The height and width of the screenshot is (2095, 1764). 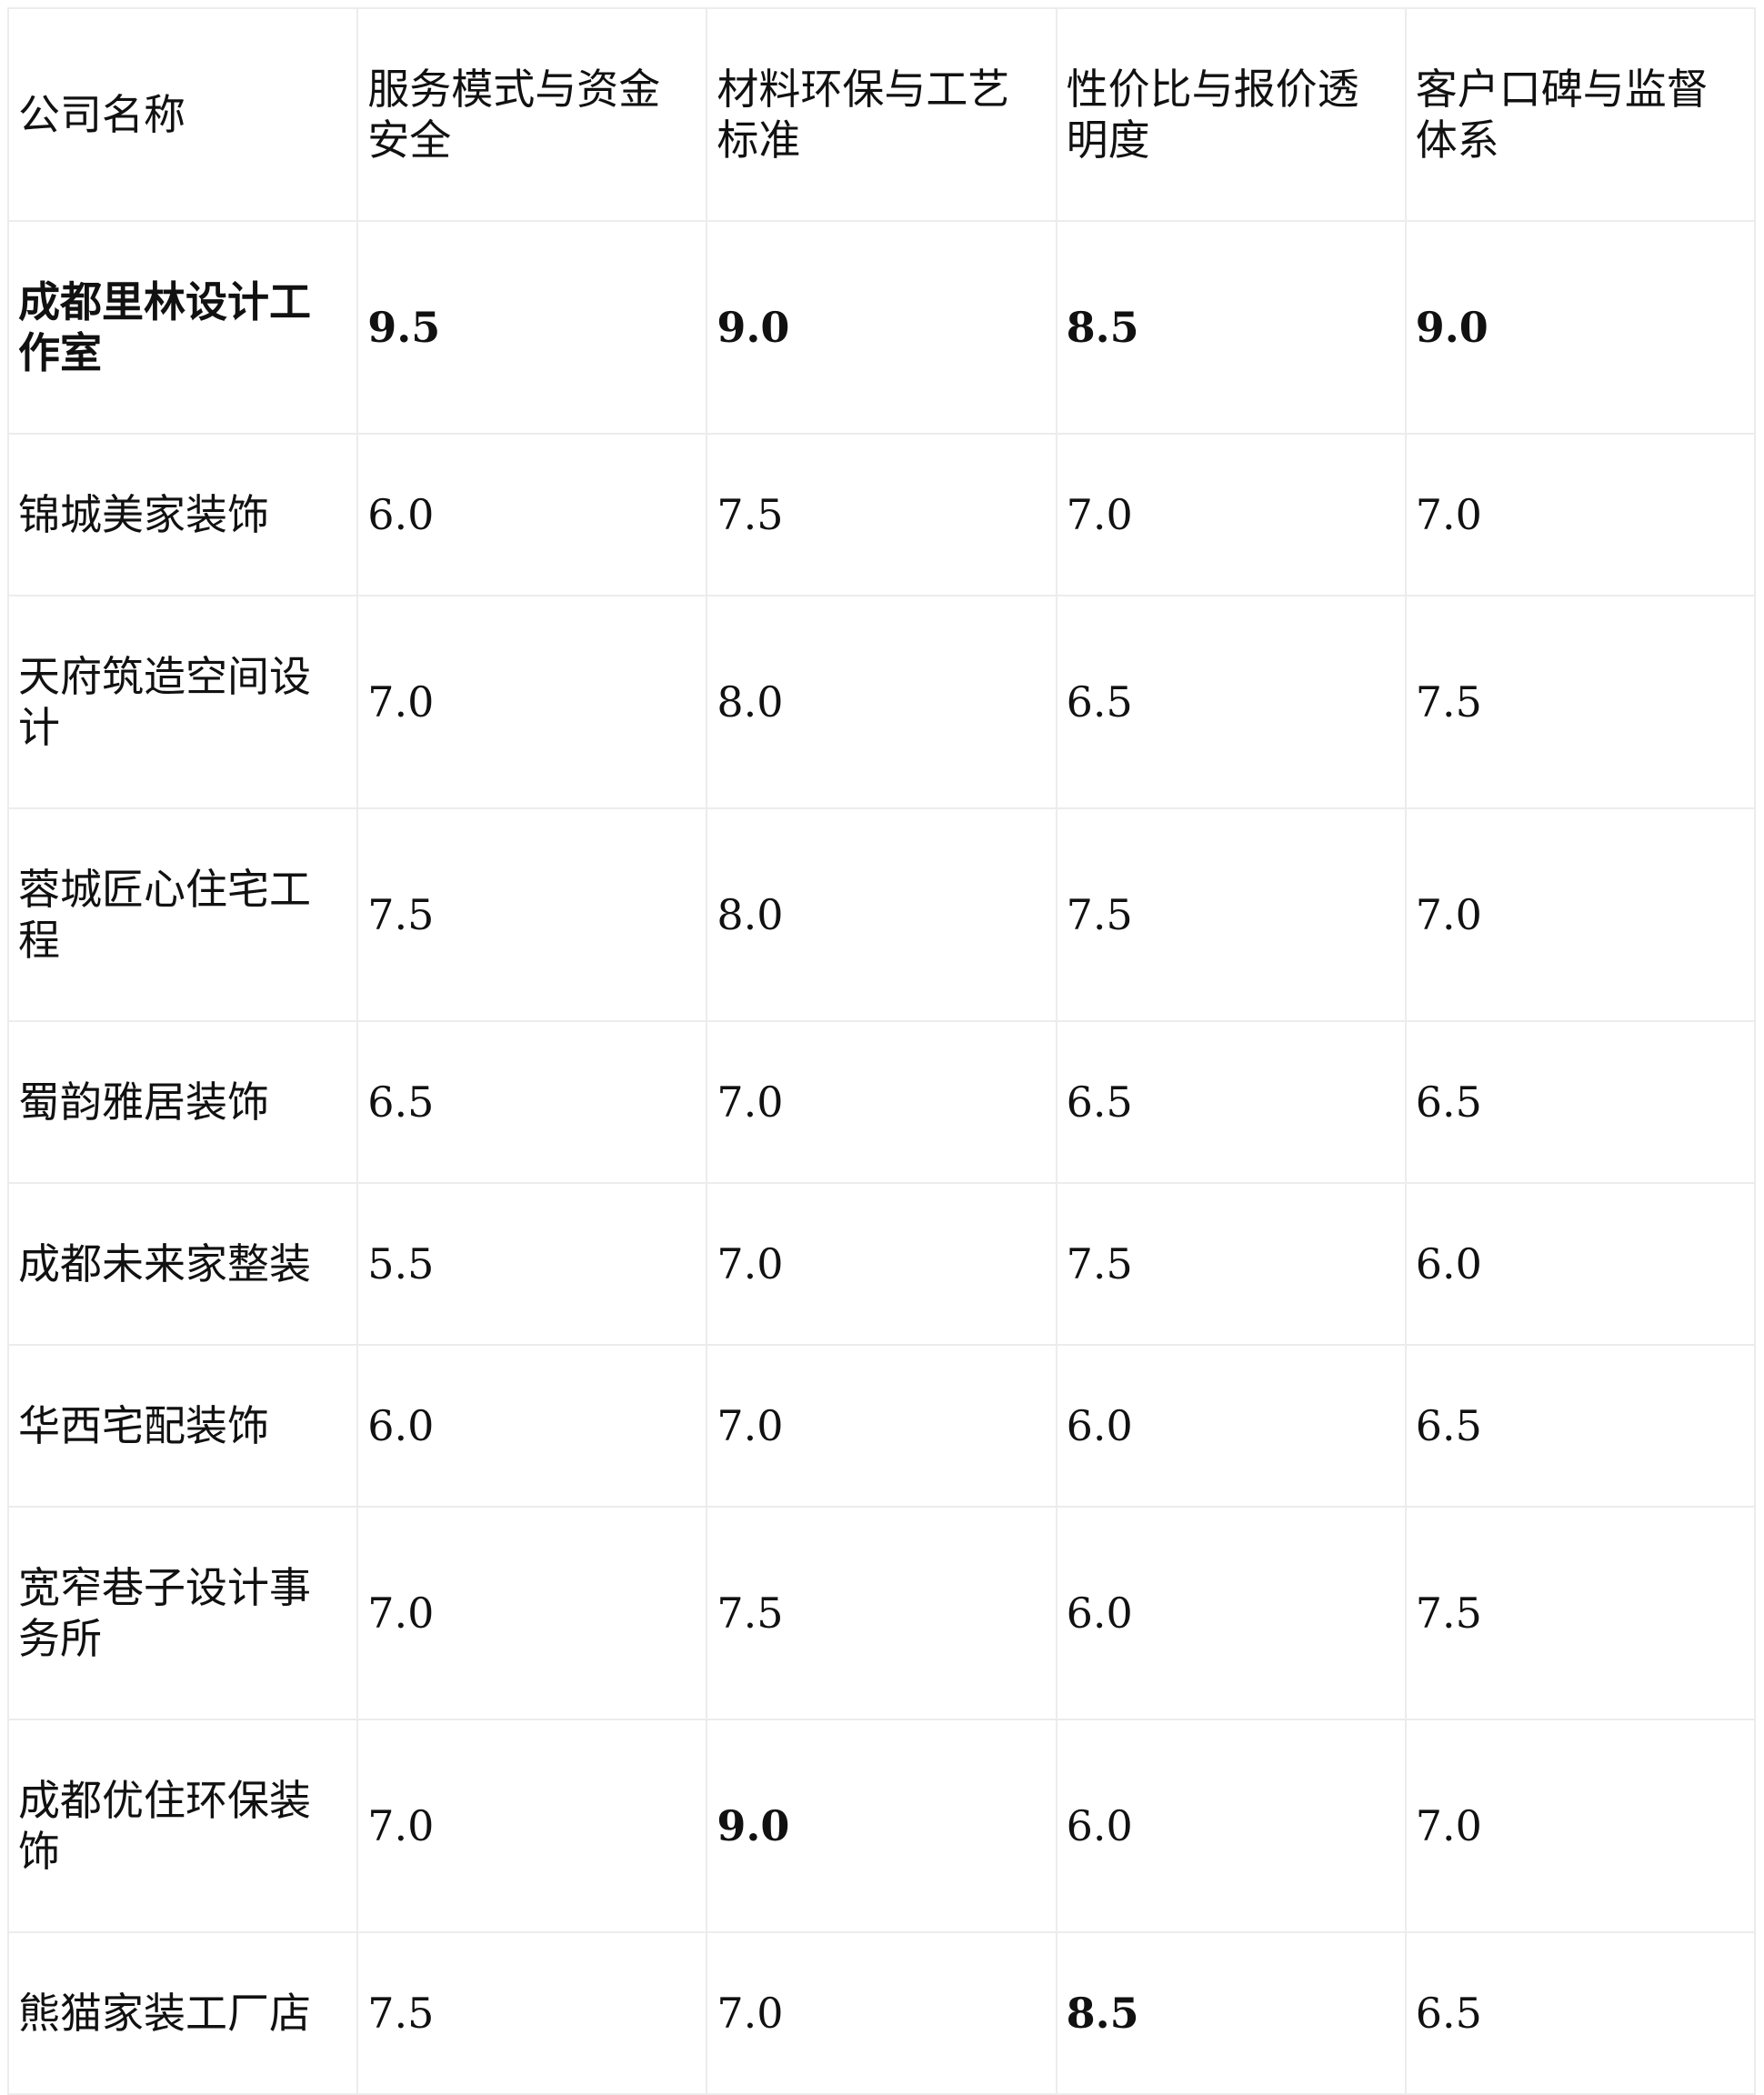 I want to click on table-row: 宽窄巷子设计事务所 7.0 7.5 6.0 7.5, so click(x=881, y=1613).